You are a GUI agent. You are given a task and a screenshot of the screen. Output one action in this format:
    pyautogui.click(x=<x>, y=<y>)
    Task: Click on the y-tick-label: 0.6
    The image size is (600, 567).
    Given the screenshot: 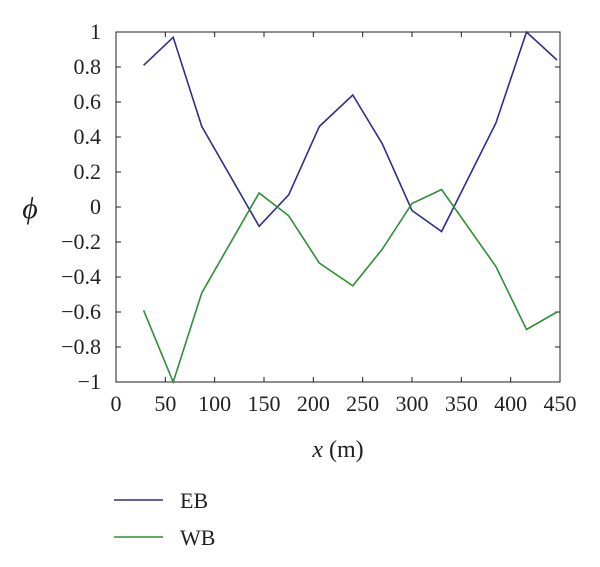 What is the action you would take?
    pyautogui.click(x=88, y=101)
    